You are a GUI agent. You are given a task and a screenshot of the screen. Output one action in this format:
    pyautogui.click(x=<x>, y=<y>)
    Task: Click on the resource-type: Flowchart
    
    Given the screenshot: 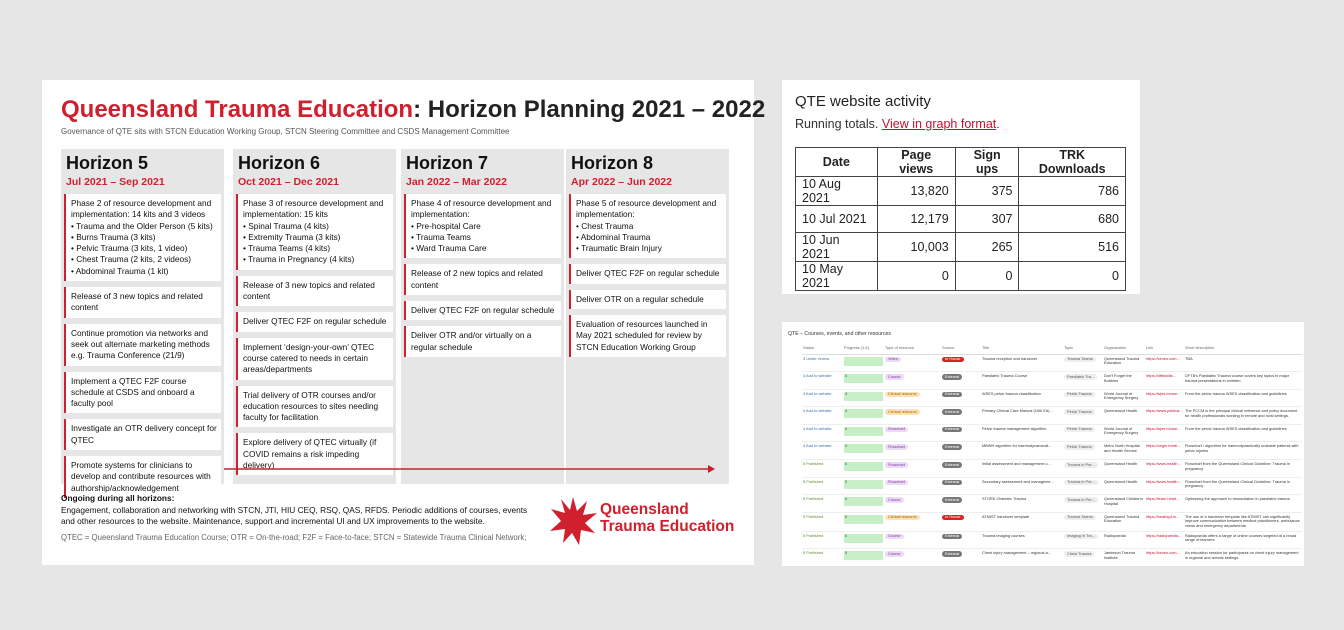 What is the action you would take?
    pyautogui.click(x=896, y=483)
    